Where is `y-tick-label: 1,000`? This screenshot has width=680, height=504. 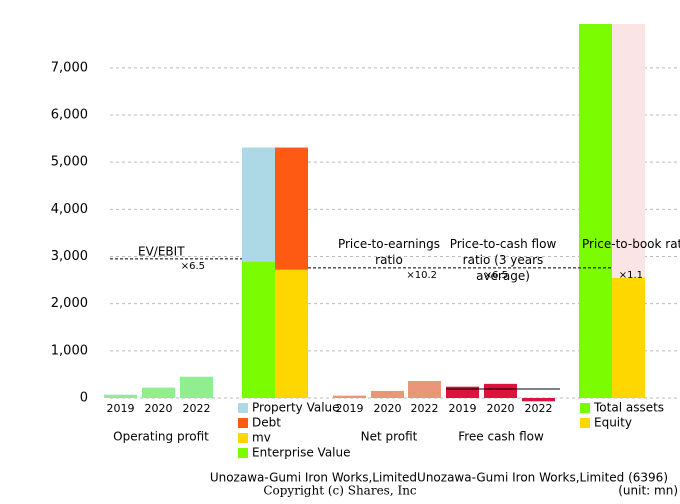
y-tick-label: 1,000 is located at coordinates (69, 350).